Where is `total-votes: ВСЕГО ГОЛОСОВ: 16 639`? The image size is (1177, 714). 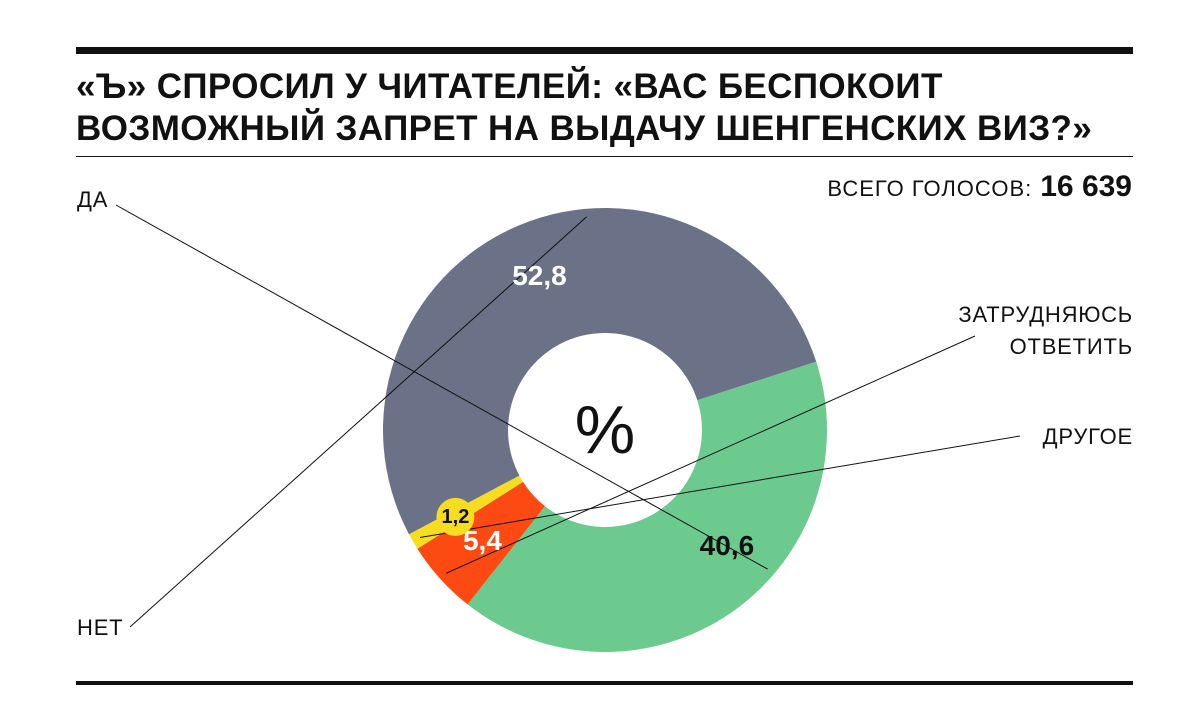 total-votes: ВСЕГО ГОЛОСОВ: 16 639 is located at coordinates (979, 187).